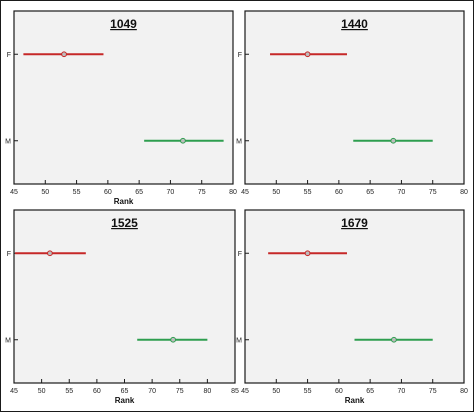 This screenshot has height=418, width=474. Describe the element at coordinates (235, 391) in the screenshot. I see `x-tick-label: 85` at that location.